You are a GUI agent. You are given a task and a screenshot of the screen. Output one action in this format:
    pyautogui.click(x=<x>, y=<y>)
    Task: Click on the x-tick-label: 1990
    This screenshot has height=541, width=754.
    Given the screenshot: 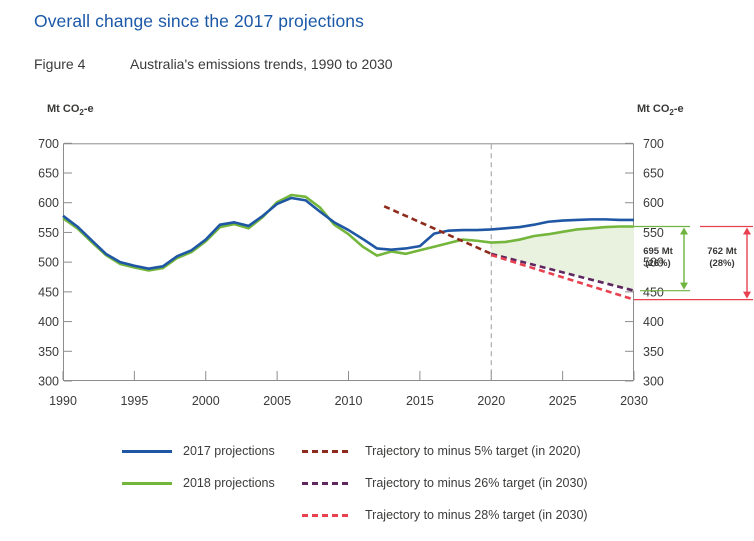 What is the action you would take?
    pyautogui.click(x=63, y=401)
    